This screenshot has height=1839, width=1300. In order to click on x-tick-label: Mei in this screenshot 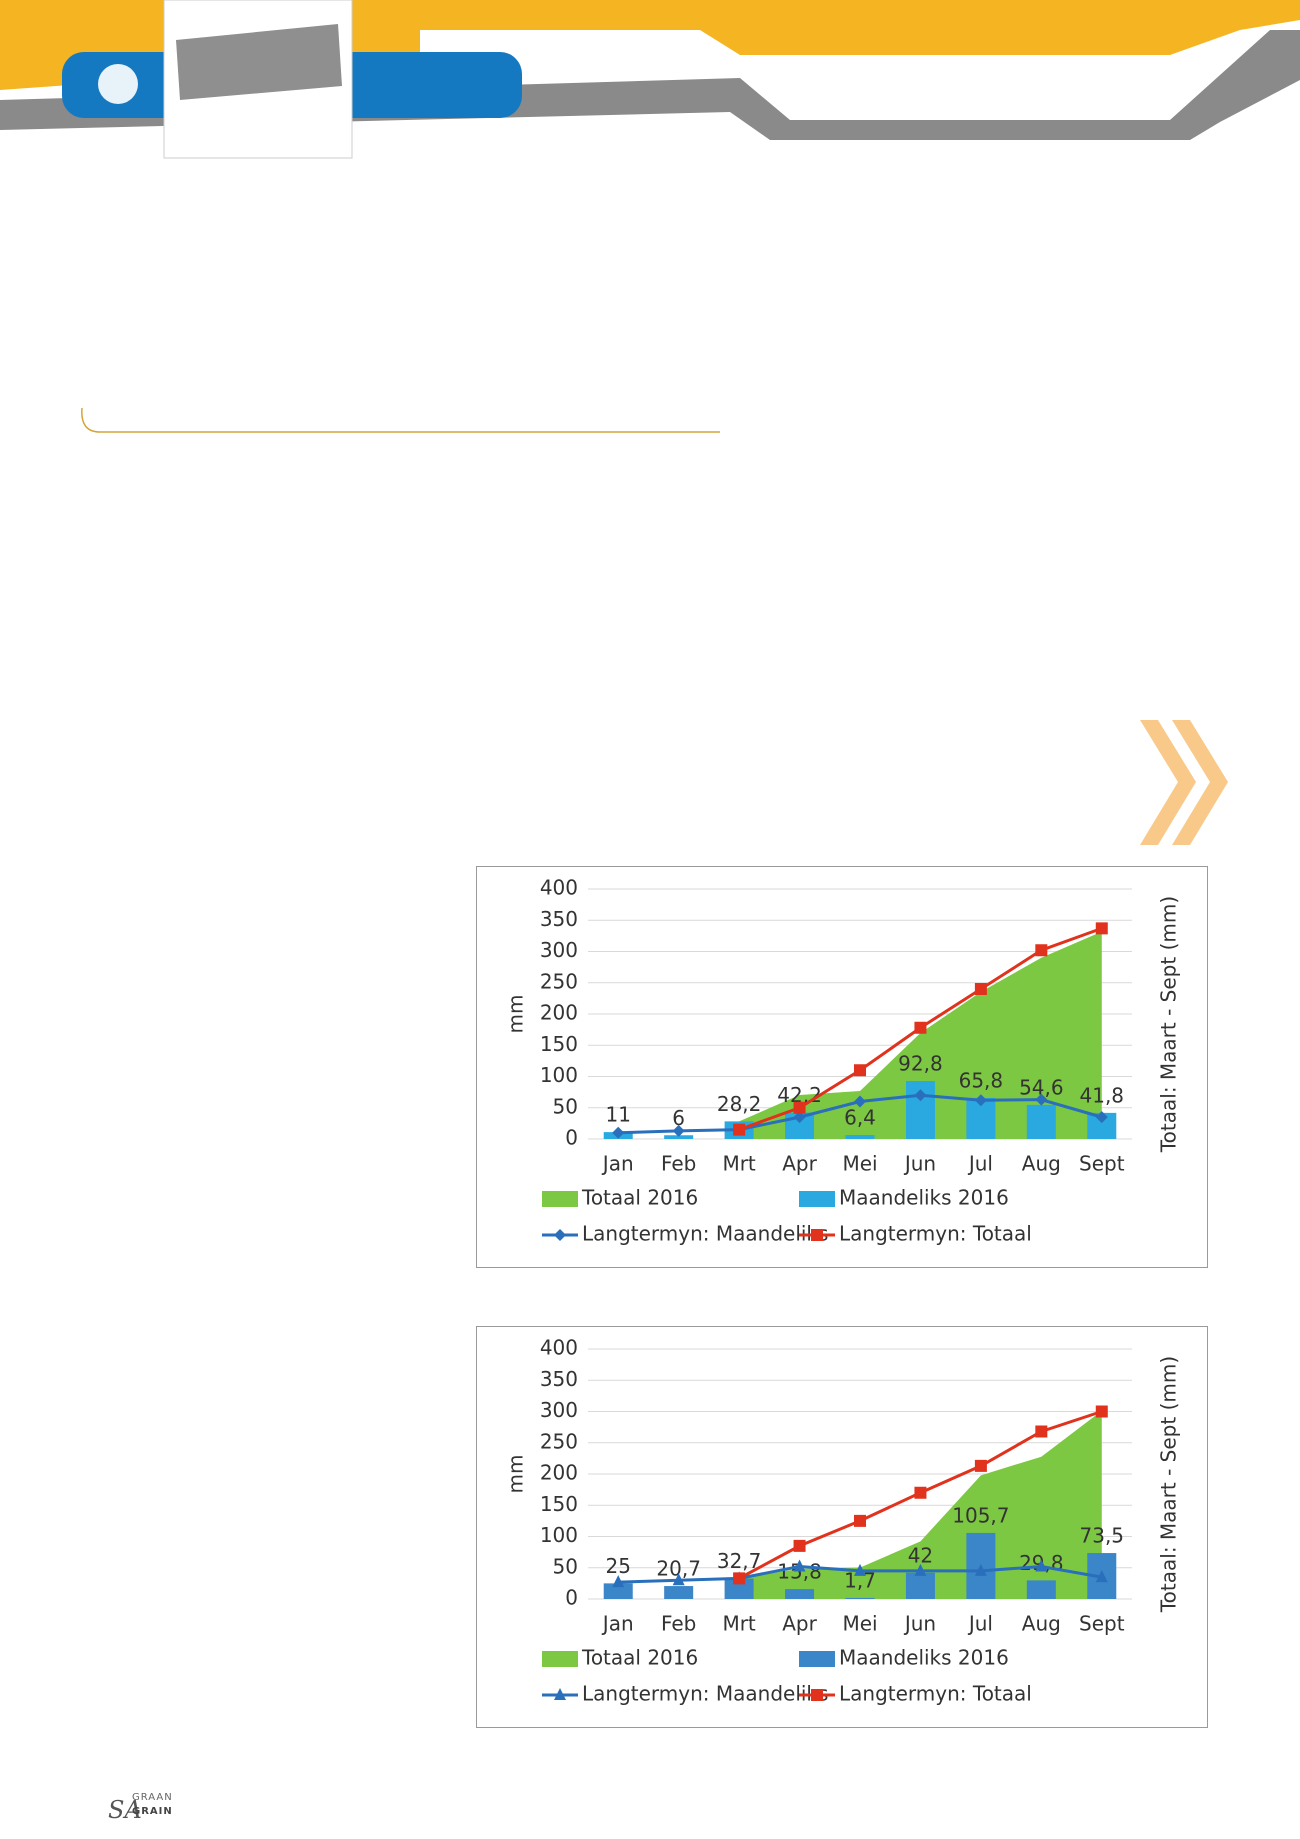, I will do `click(859, 1164)`.